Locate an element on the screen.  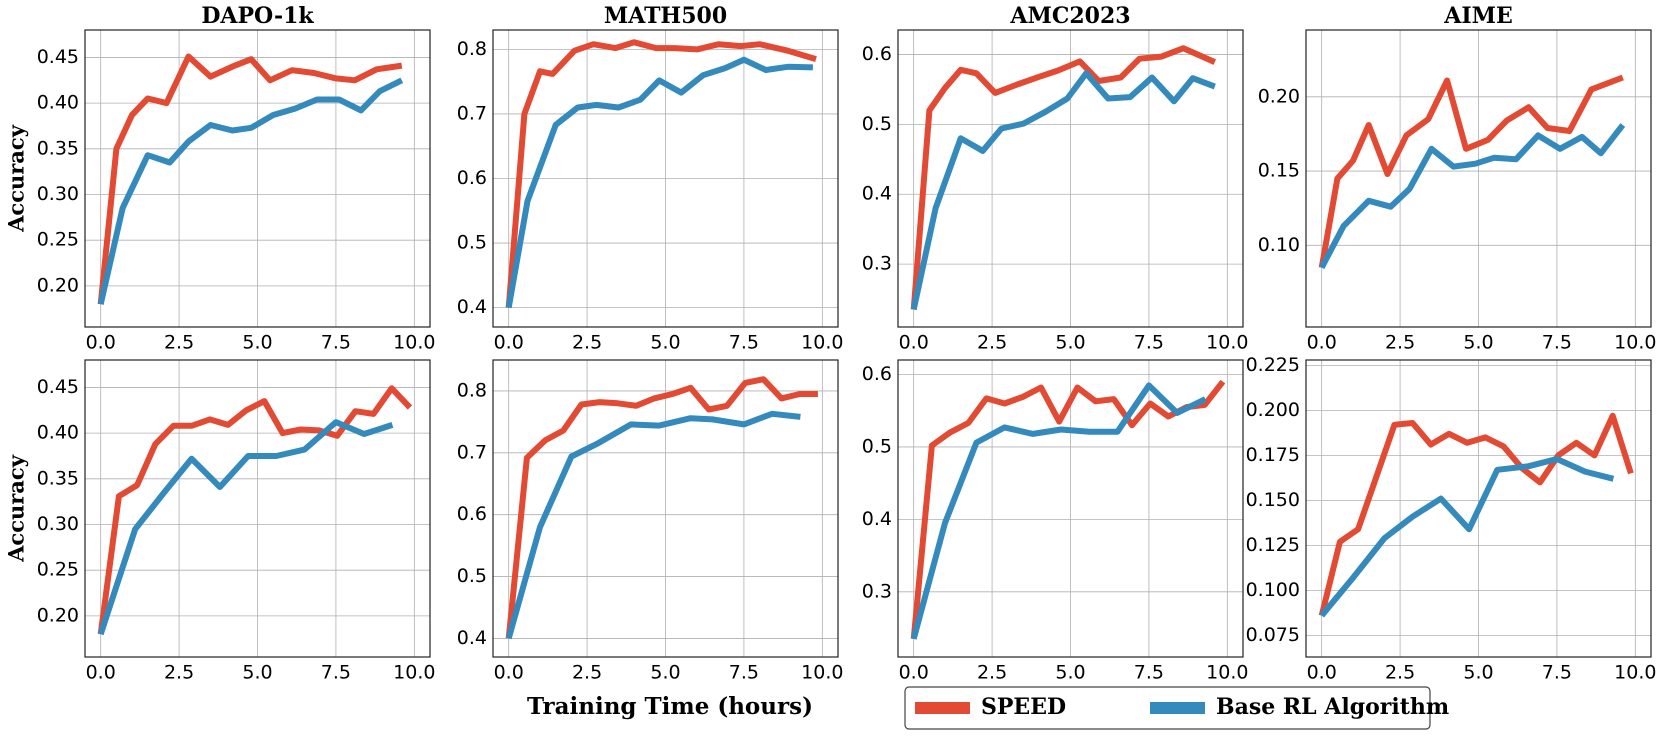
y-tick-label: 0.30 is located at coordinates (58, 194).